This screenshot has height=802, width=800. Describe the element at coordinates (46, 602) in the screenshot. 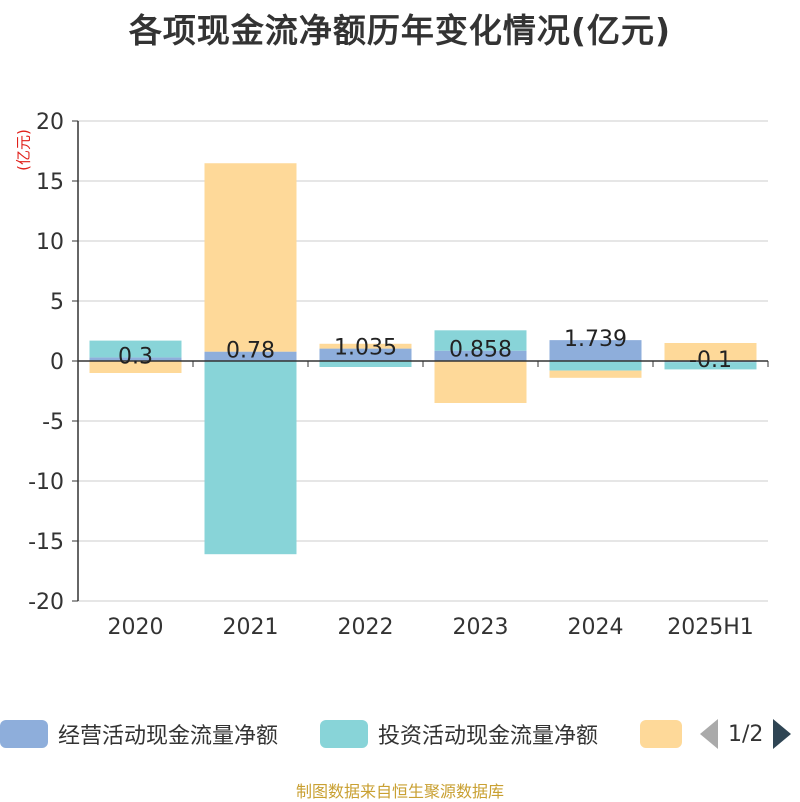

I see `y-tick-label: -20` at that location.